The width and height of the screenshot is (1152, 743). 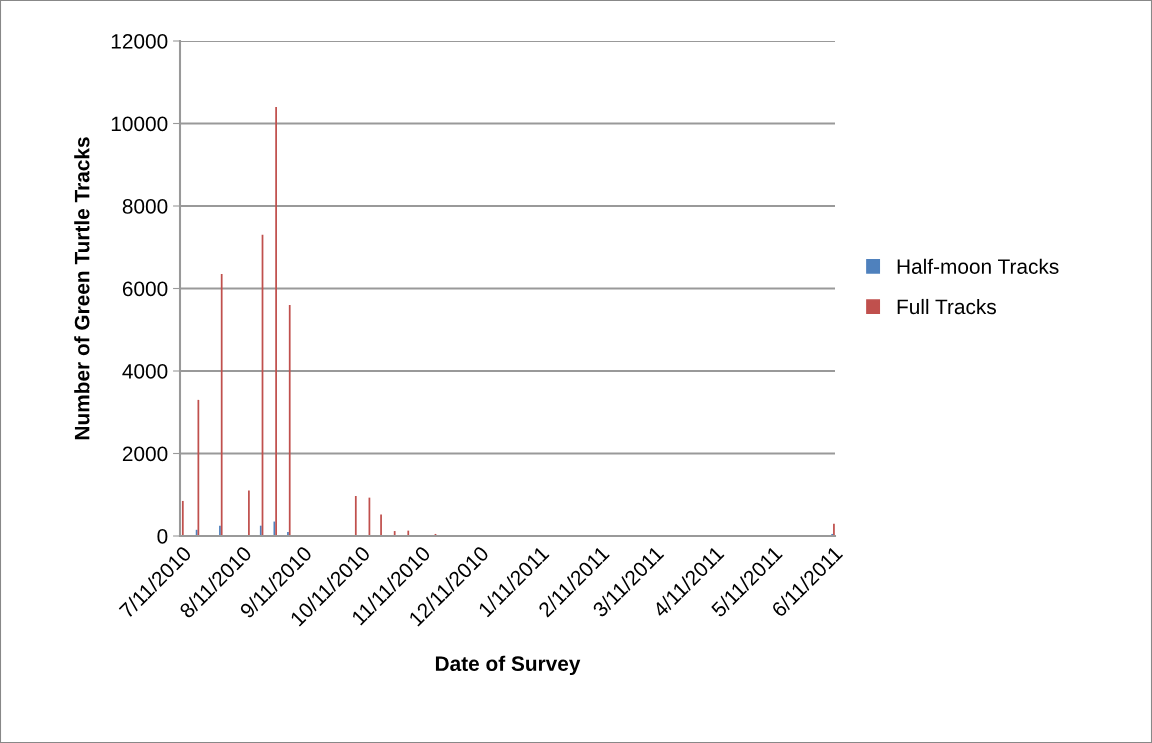 What do you see at coordinates (145, 206) in the screenshot?
I see `y-tick-label: 8000` at bounding box center [145, 206].